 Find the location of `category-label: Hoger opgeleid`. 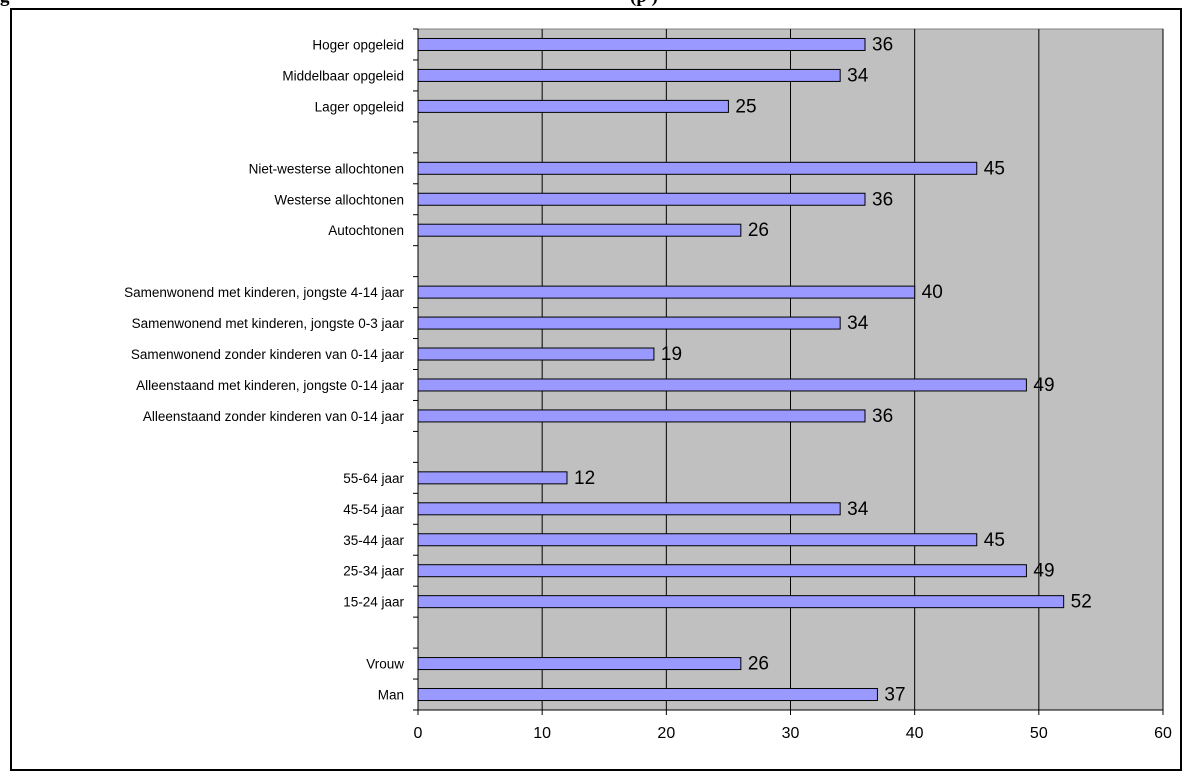

category-label: Hoger opgeleid is located at coordinates (358, 44).